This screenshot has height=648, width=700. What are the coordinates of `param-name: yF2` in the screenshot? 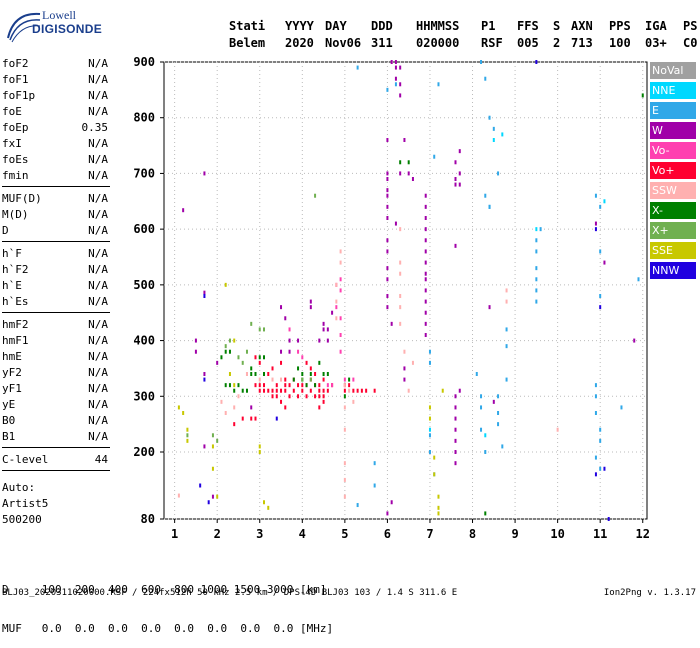 It's located at (12, 372).